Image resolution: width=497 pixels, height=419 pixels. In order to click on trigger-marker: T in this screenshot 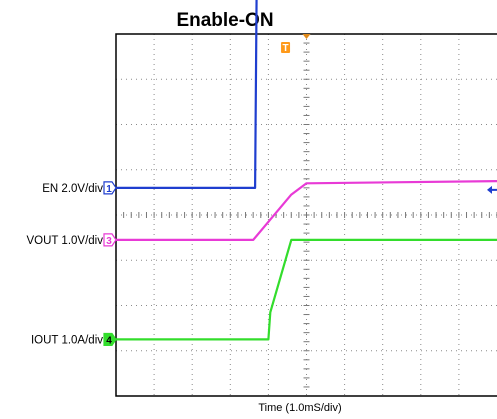, I will do `click(286, 48)`.